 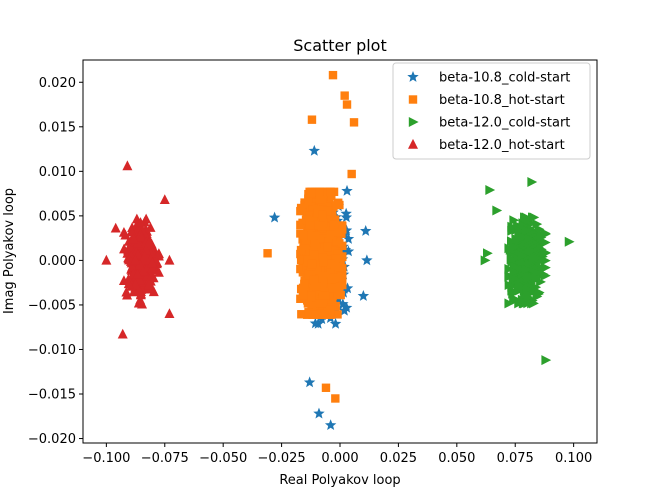 I want to click on x-tick-label: 0.025, so click(x=398, y=458).